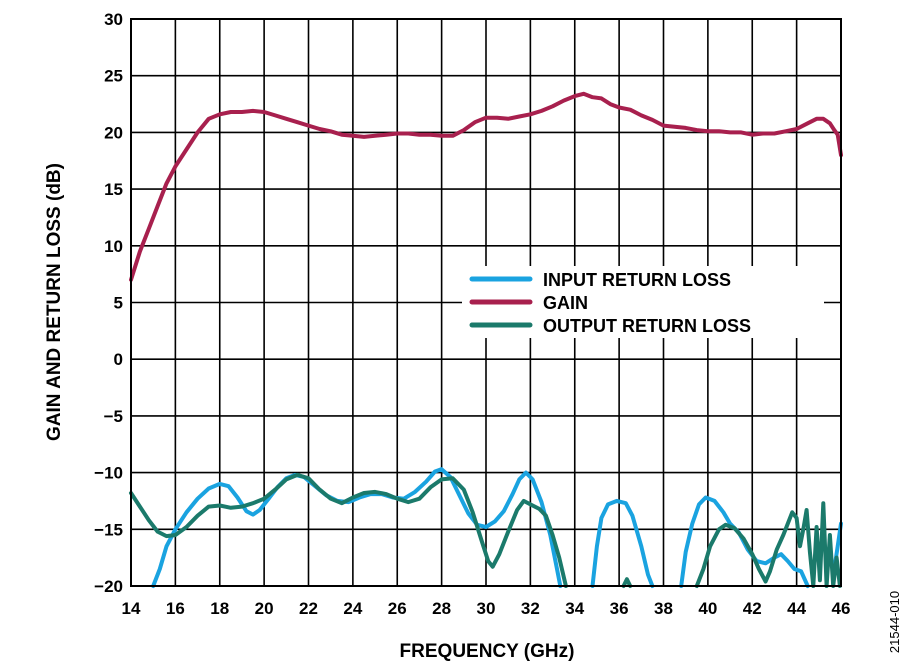  I want to click on x-tick-label: 34, so click(574, 608).